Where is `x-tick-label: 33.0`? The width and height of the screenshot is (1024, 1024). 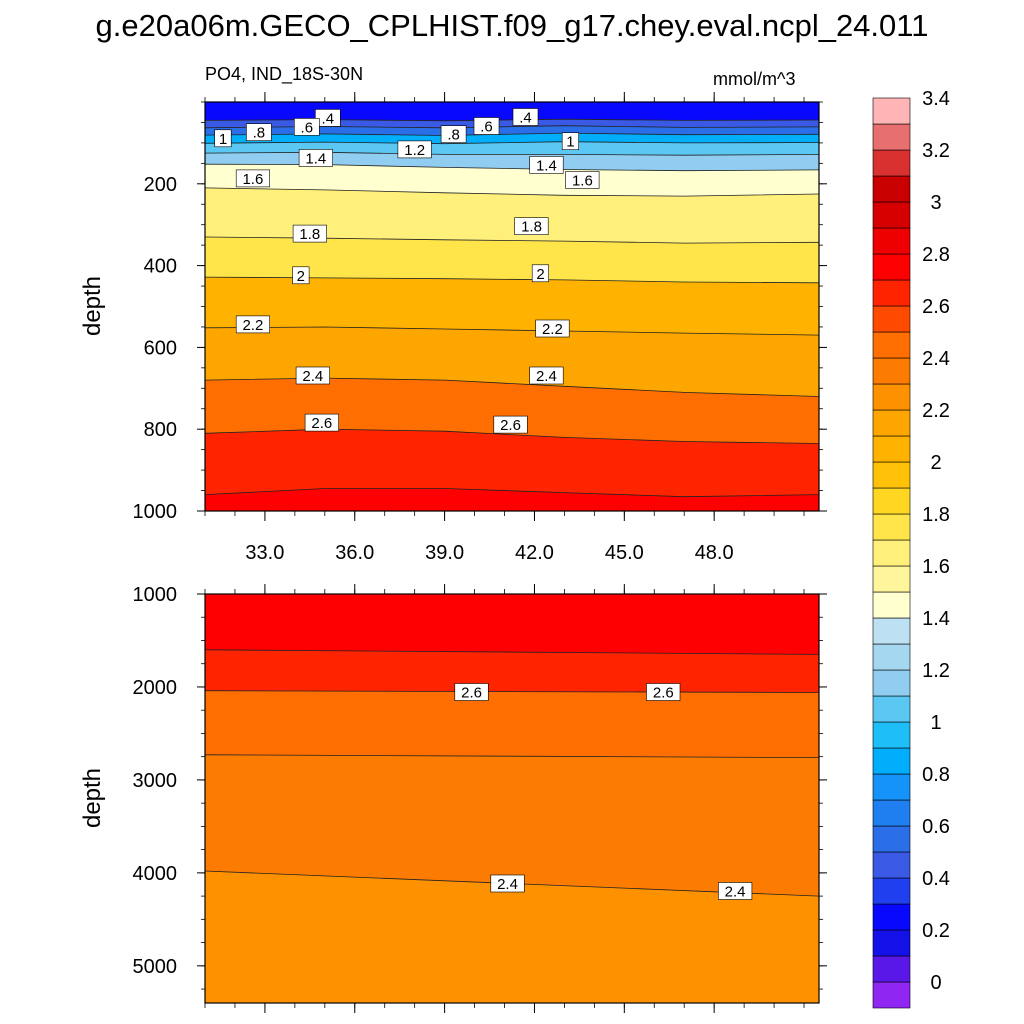 x-tick-label: 33.0 is located at coordinates (264, 553).